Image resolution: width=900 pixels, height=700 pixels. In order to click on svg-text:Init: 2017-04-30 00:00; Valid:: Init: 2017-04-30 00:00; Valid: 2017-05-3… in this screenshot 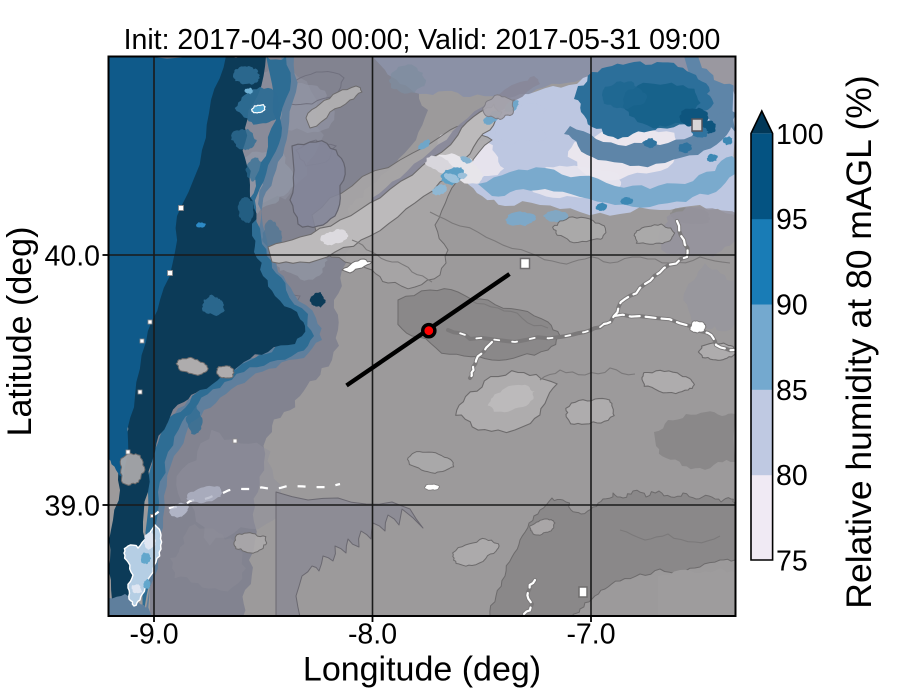, I will do `click(422, 40)`.